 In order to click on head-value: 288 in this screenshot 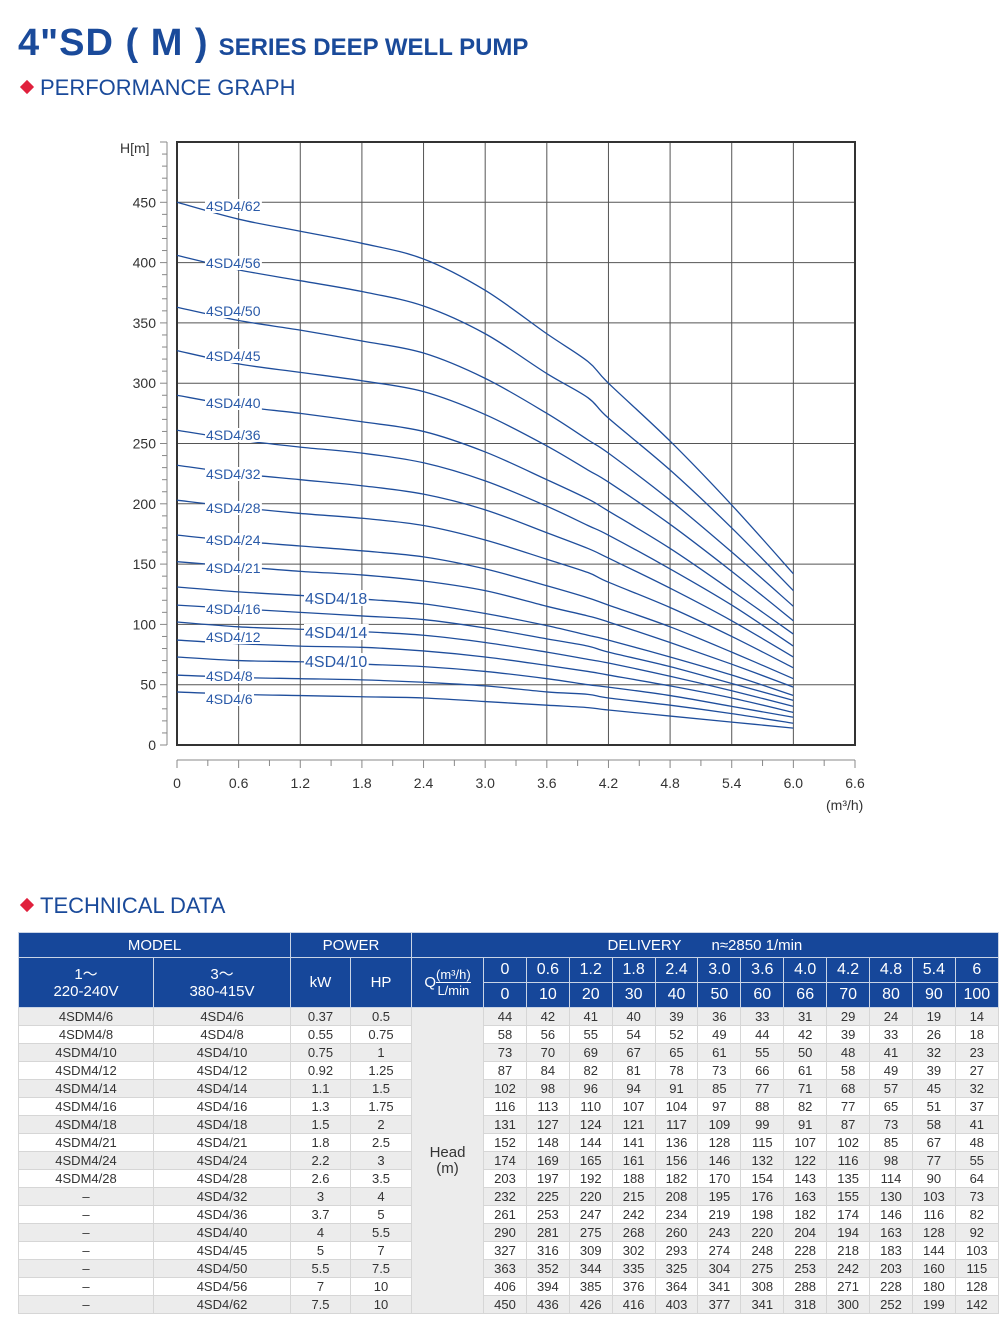, I will do `click(805, 1286)`.